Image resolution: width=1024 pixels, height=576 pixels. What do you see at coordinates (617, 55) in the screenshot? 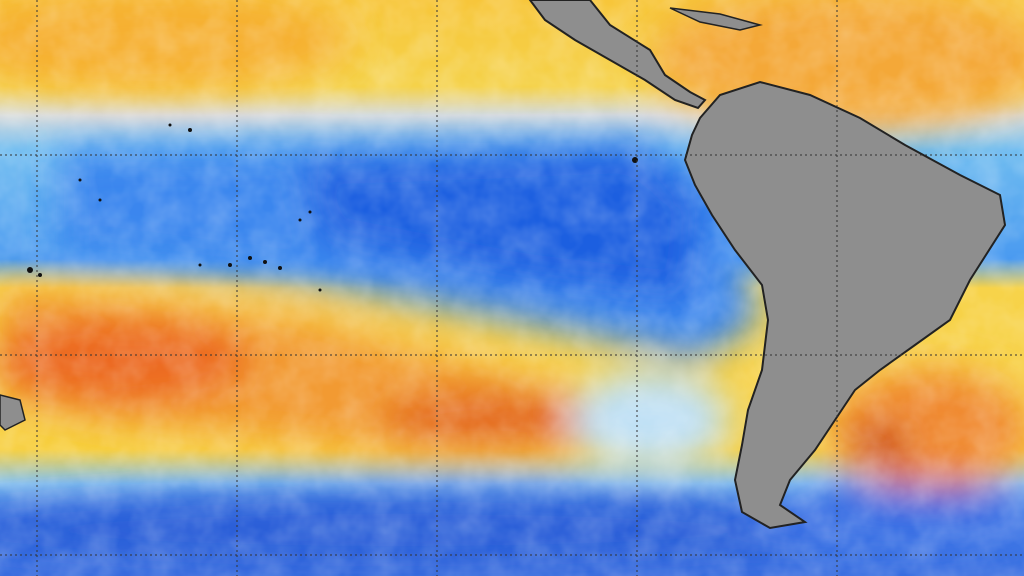
I see `central-america` at bounding box center [617, 55].